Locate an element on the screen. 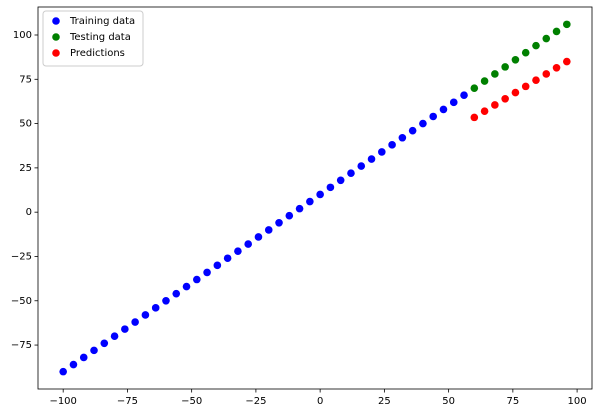 The image size is (600, 420). y-tick-label: 25 is located at coordinates (25, 168).